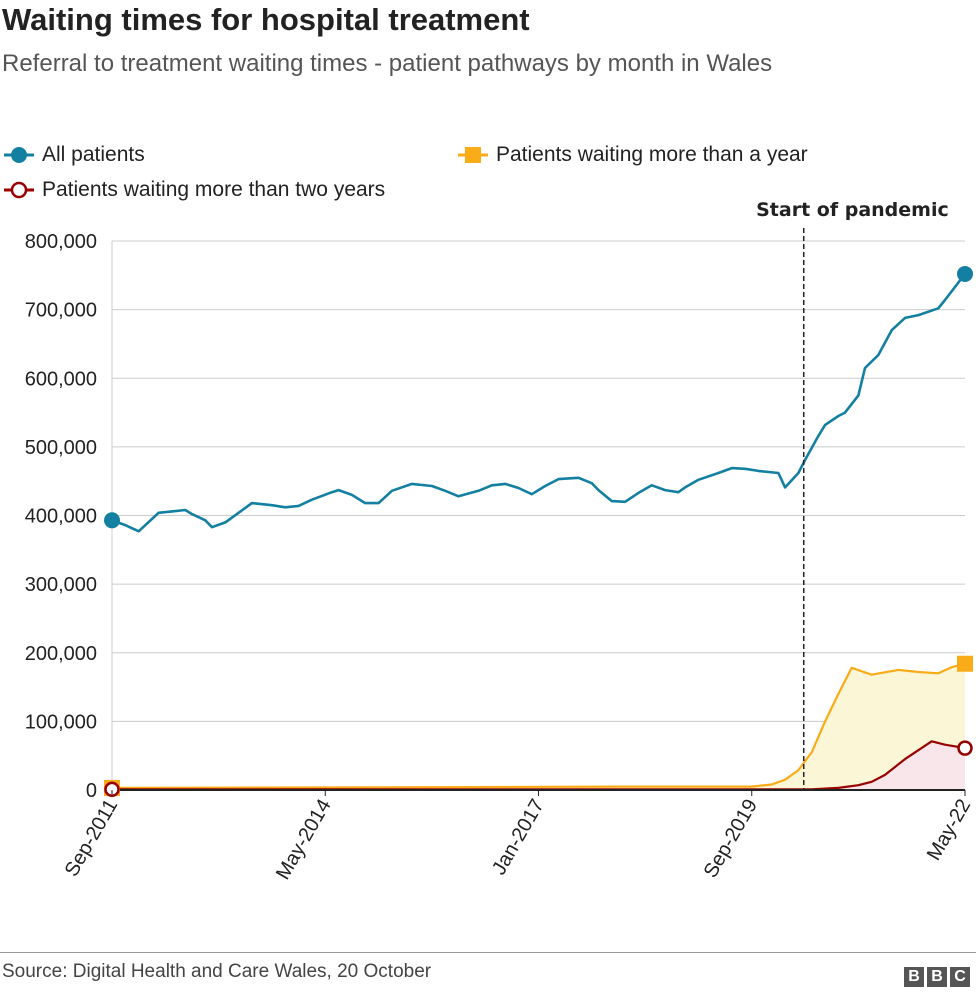 This screenshot has height=994, width=976. Describe the element at coordinates (304, 840) in the screenshot. I see `x-tick-label: May-2014` at that location.